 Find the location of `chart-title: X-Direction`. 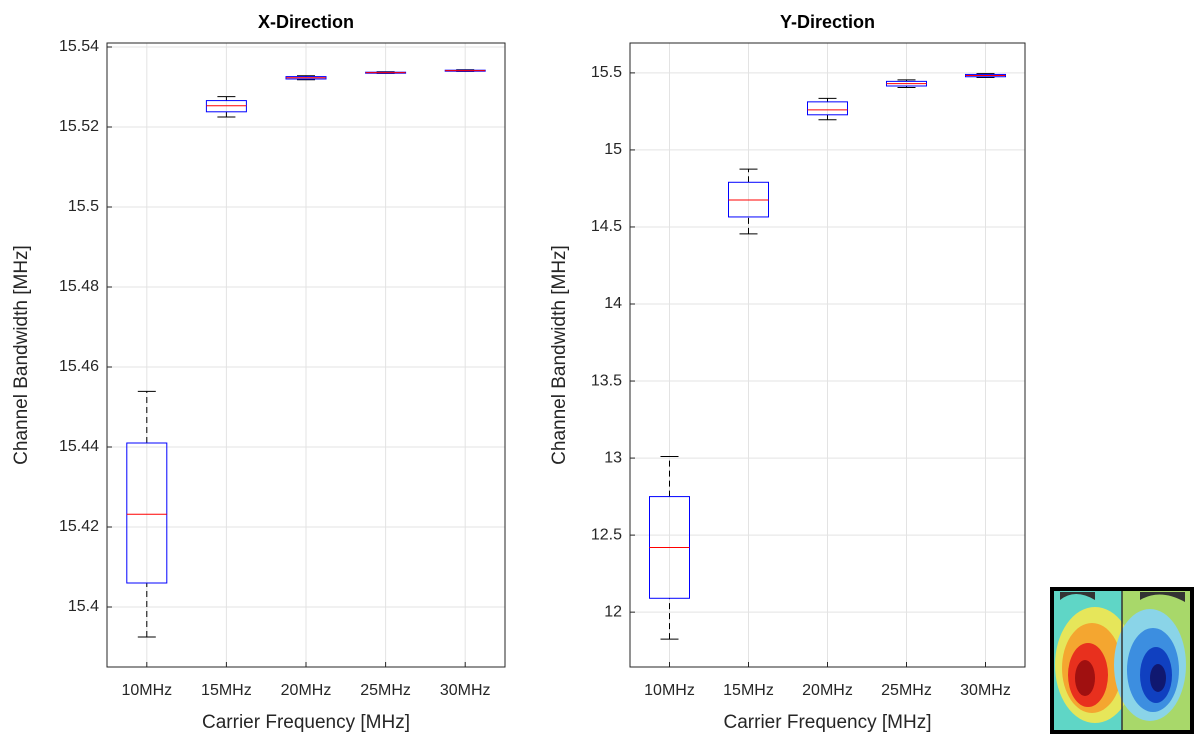

chart-title: X-Direction is located at coordinates (306, 22).